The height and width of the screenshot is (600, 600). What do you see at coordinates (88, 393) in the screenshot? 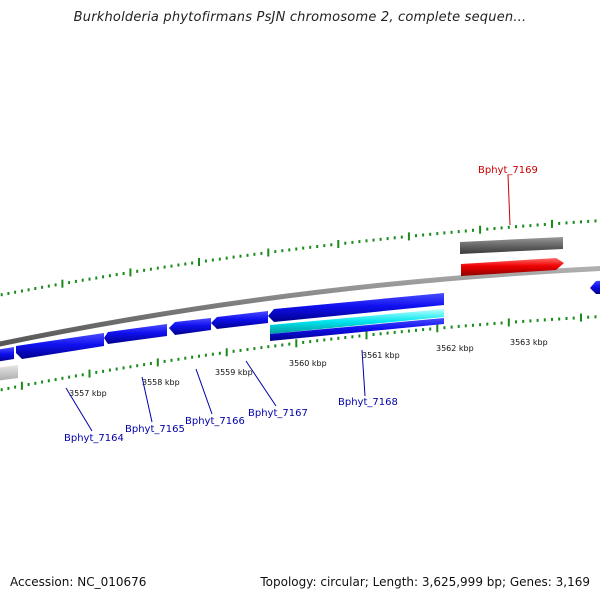
I see `kbp-label: 3557 kbp` at bounding box center [88, 393].